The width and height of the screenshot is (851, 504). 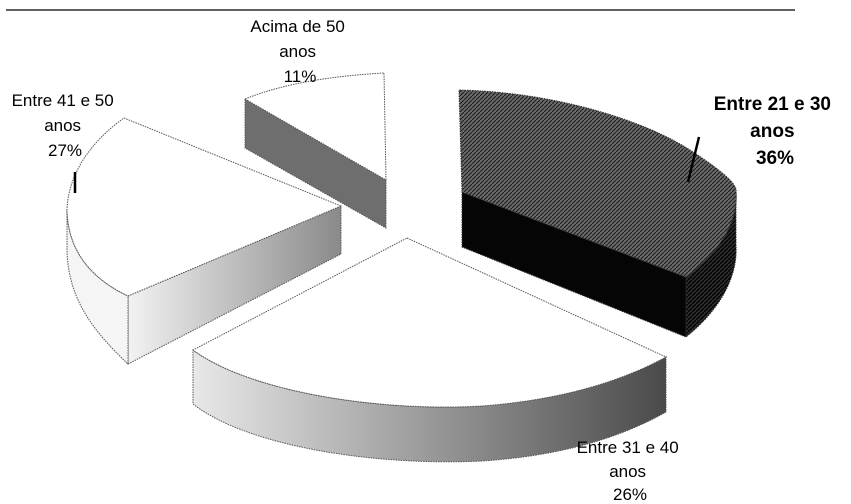 What do you see at coordinates (597, 183) in the screenshot?
I see `slice-21-30-top` at bounding box center [597, 183].